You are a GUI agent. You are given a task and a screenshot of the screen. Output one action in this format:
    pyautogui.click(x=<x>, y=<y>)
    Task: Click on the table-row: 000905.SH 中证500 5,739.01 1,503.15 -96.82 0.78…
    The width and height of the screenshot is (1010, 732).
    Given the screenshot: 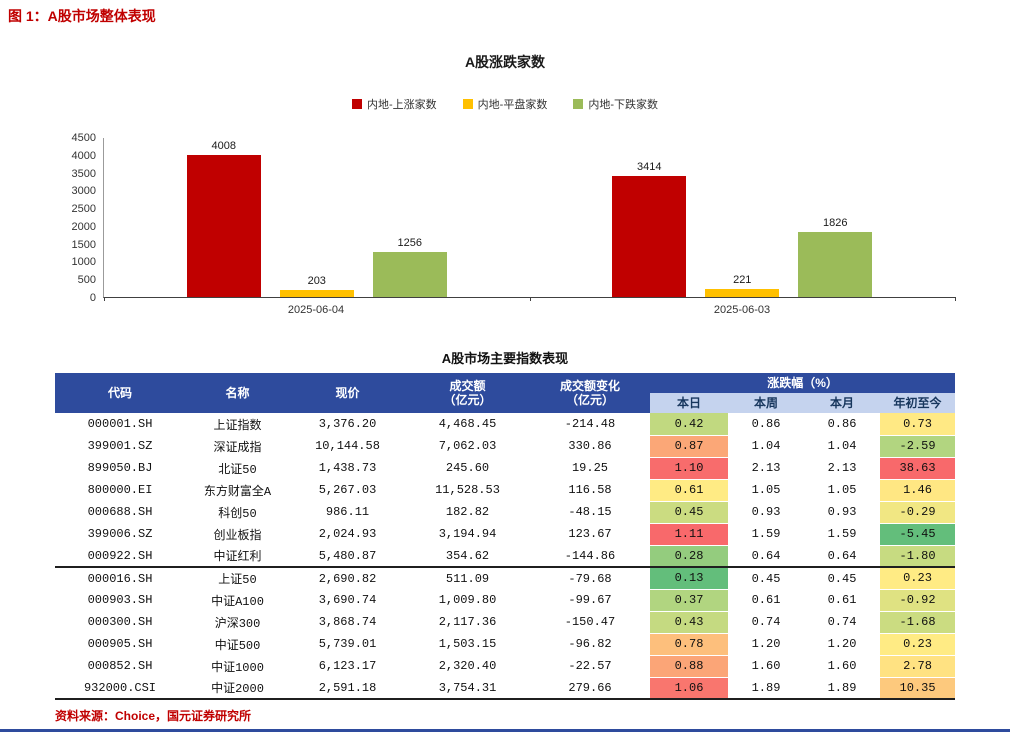 What is the action you would take?
    pyautogui.click(x=505, y=644)
    